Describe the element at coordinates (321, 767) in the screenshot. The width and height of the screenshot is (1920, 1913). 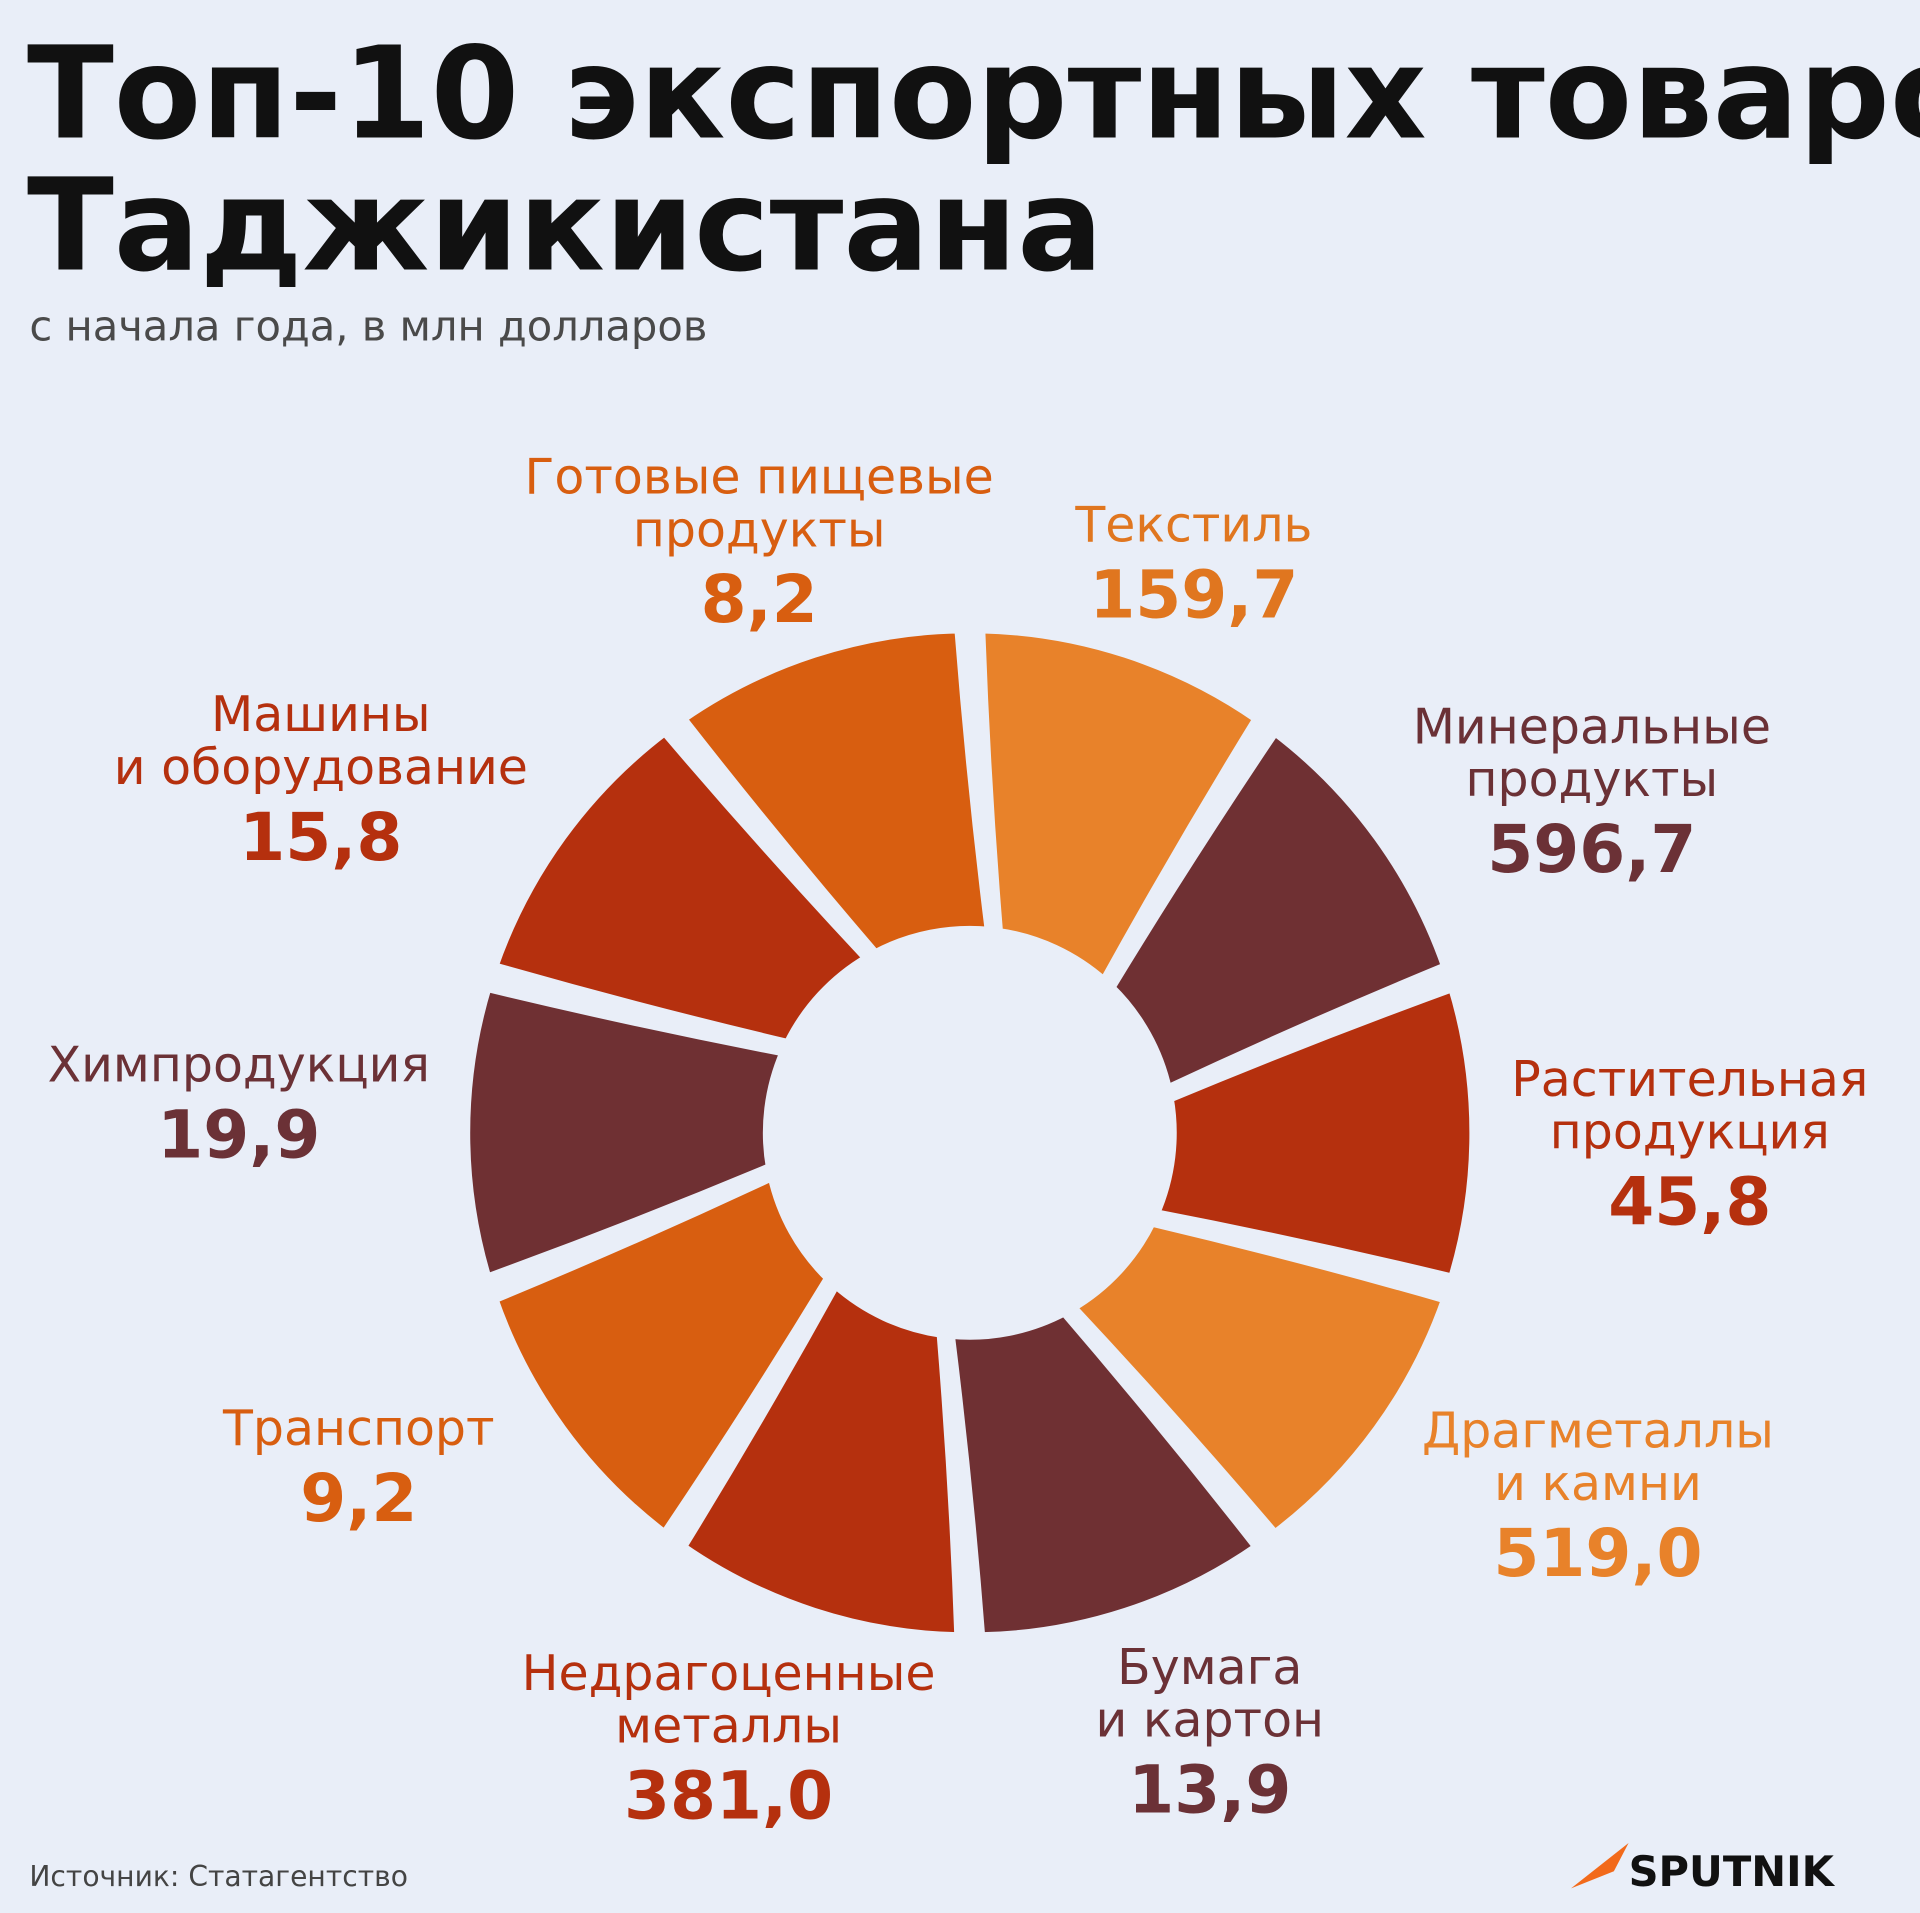
I see `item-label: и оборудование` at that location.